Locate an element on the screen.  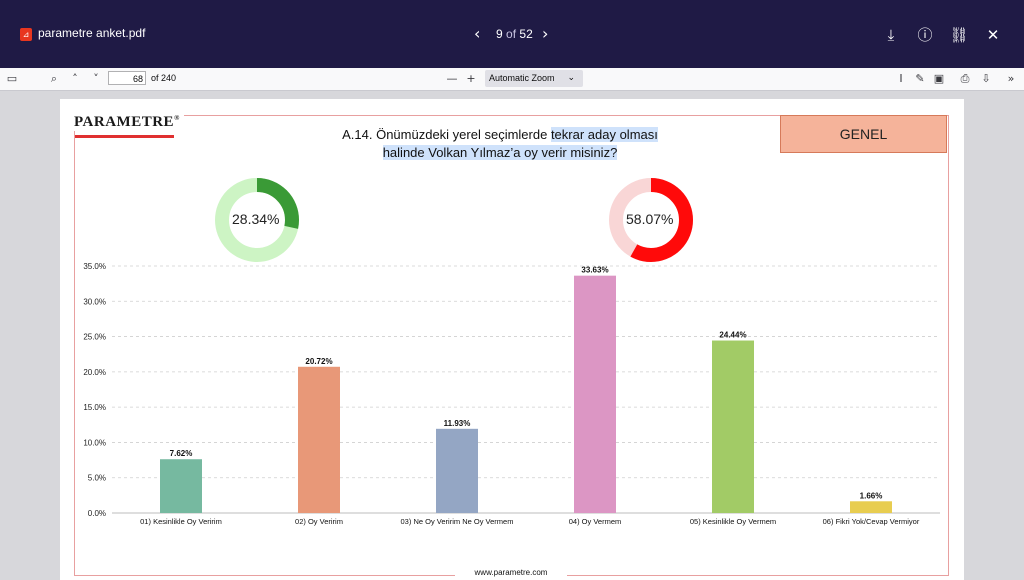
x-category-label: 06) Fikri Yok/Cevap Vermiyor is located at coordinates (871, 521).